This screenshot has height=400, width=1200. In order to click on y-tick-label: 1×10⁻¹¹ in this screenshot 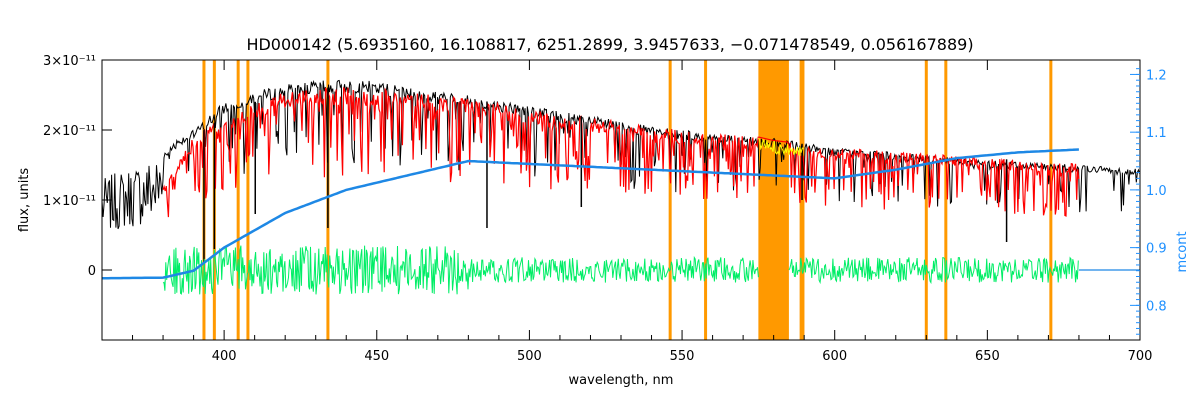, I will do `click(69, 201)`.